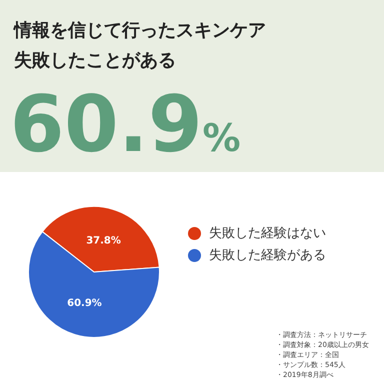  I want to click on chart-subtitle: 60.9%, so click(125, 125).